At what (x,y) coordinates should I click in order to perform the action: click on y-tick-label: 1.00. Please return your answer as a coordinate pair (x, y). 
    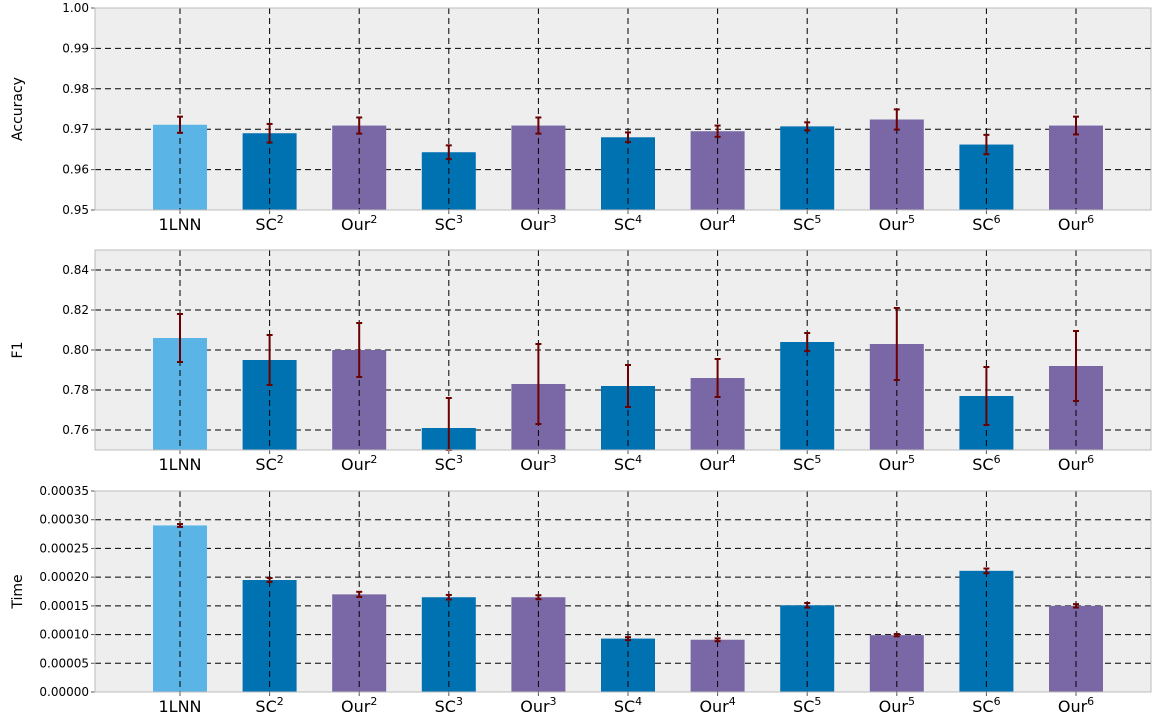
    Looking at the image, I should click on (75, 8).